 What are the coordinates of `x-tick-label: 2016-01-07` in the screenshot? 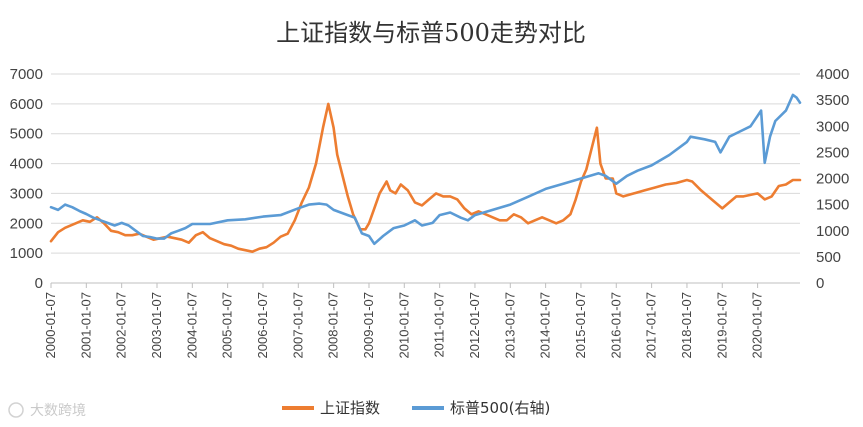 It's located at (615, 325).